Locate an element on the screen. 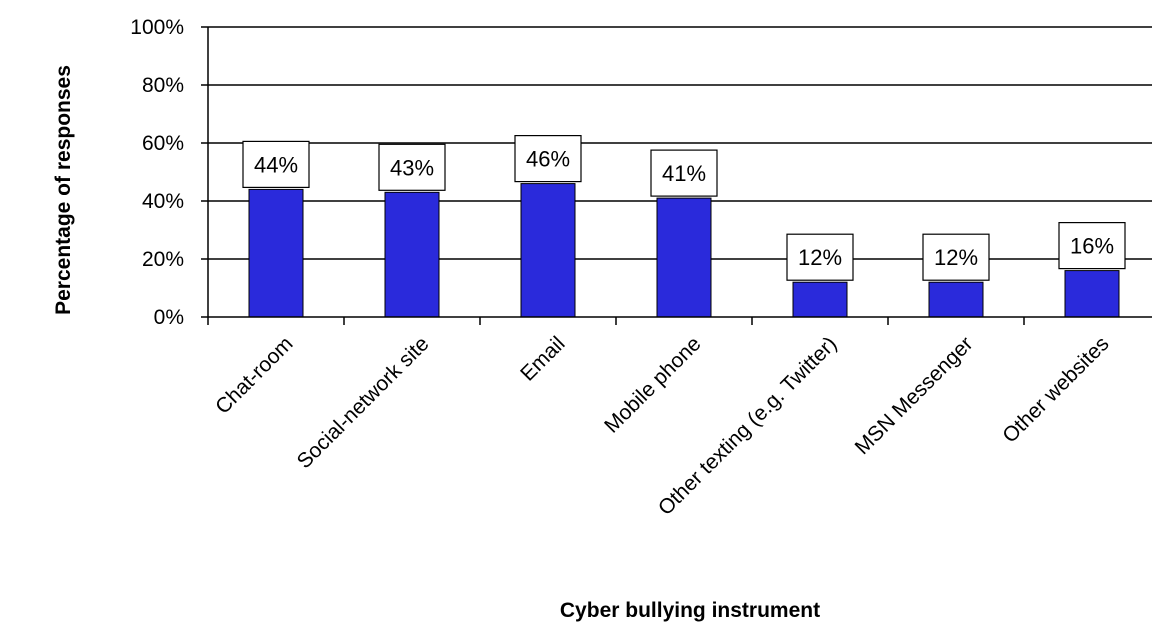 The width and height of the screenshot is (1152, 642). data-label: 41% is located at coordinates (684, 173).